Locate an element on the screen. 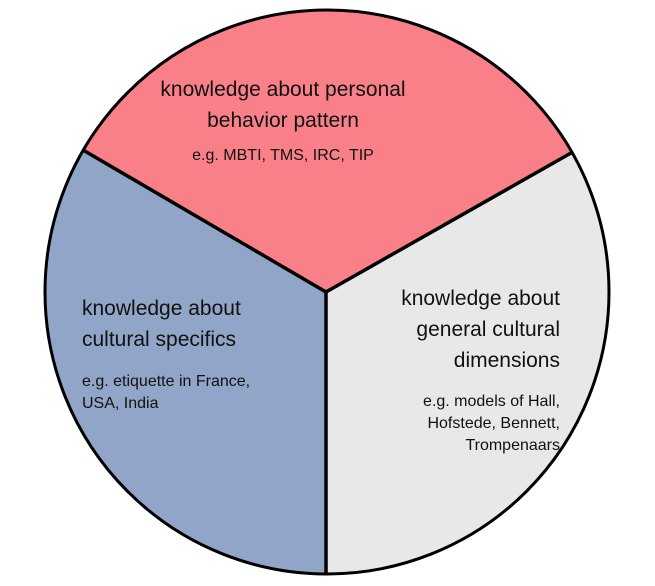  divider-upper-right is located at coordinates (448, 222).